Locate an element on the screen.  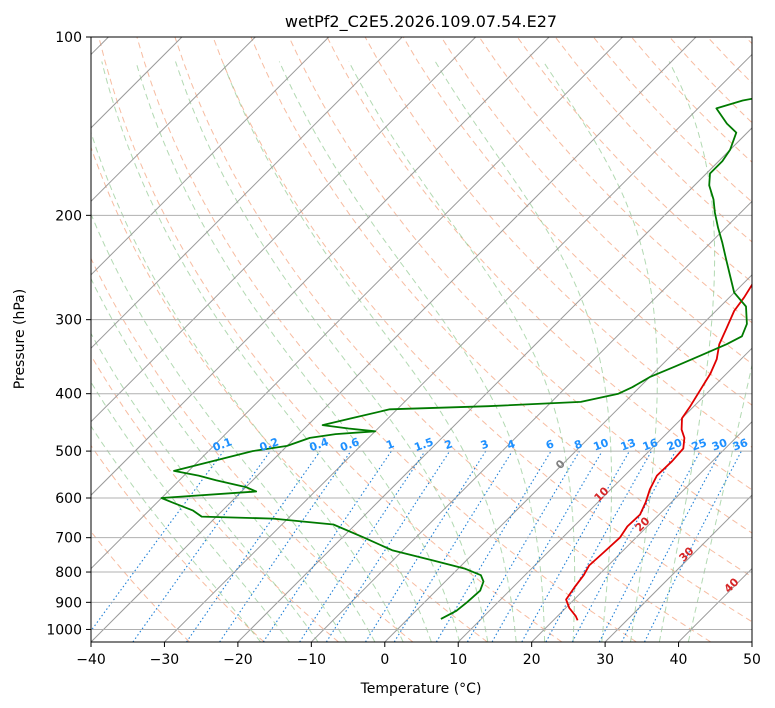
y-tick-label: 100 is located at coordinates (68, 38).